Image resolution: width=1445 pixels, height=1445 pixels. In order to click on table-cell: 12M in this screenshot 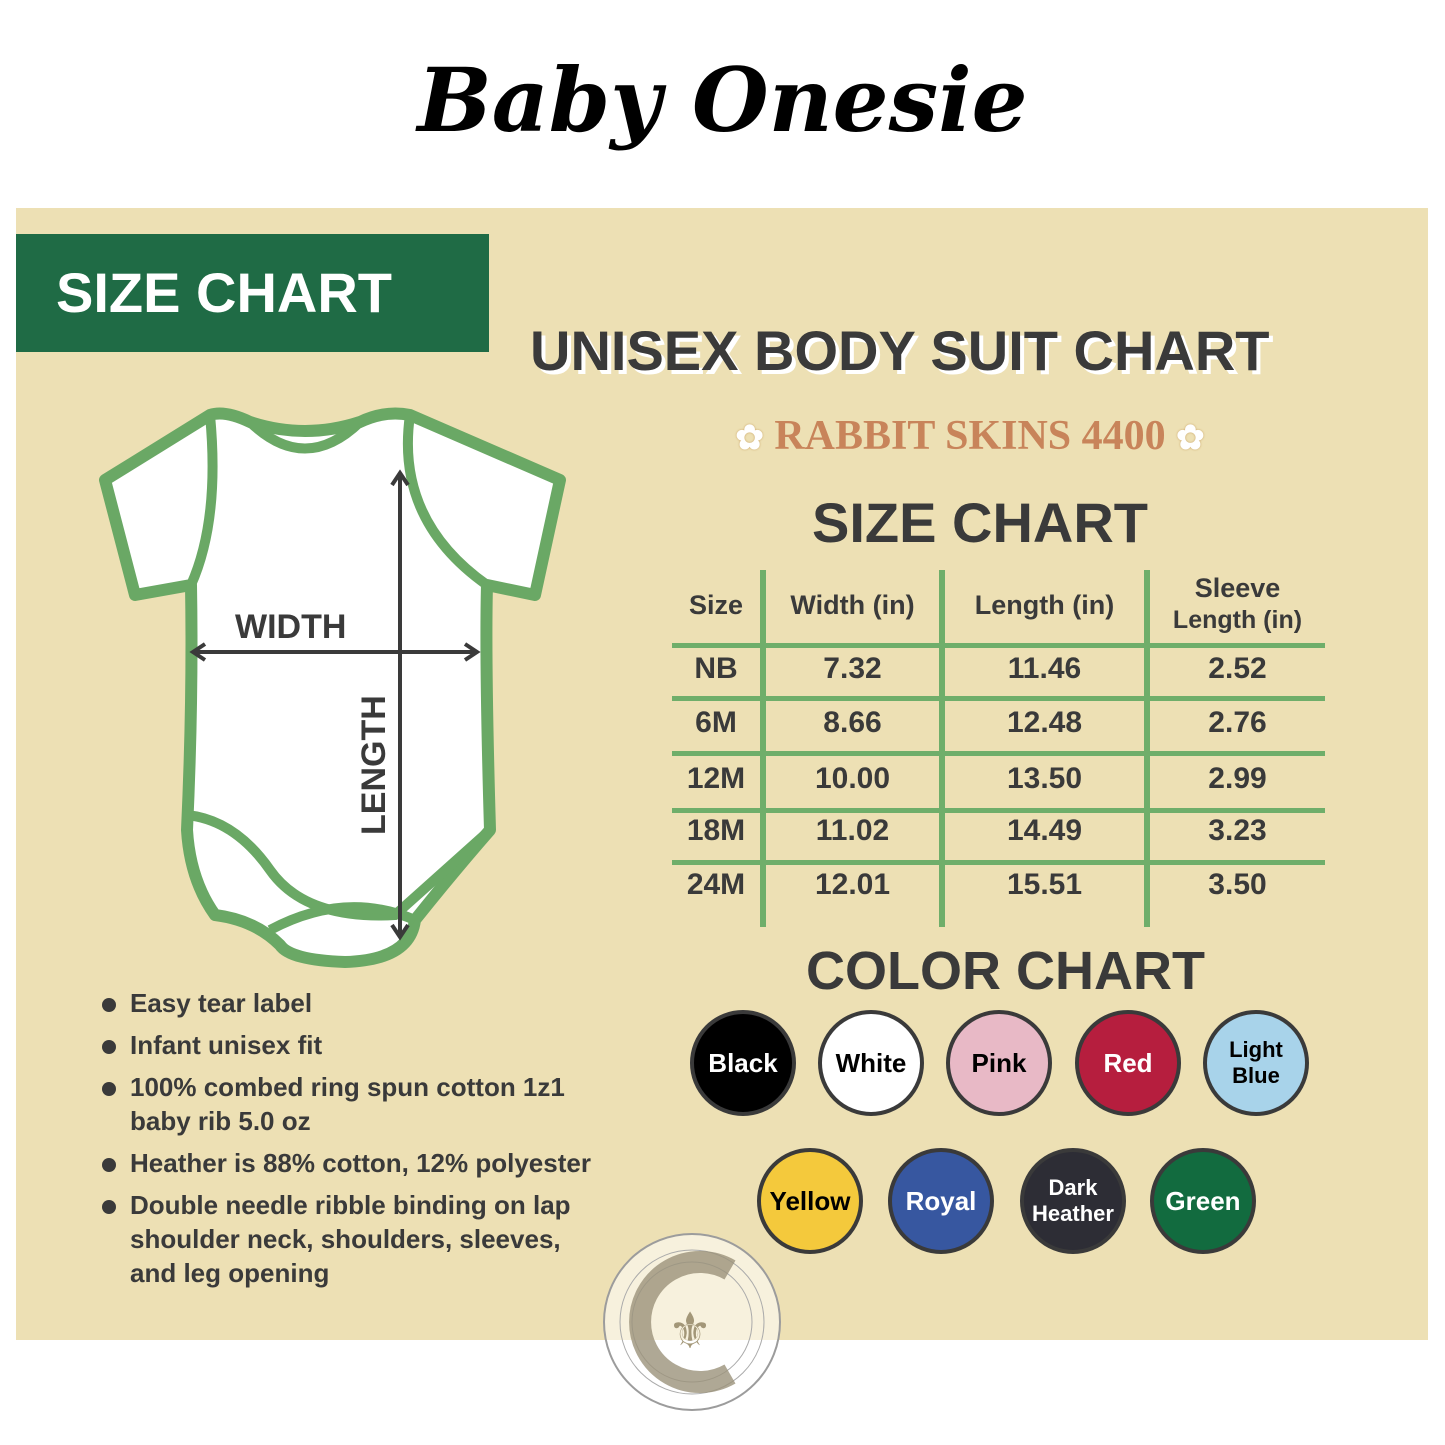, I will do `click(716, 778)`.